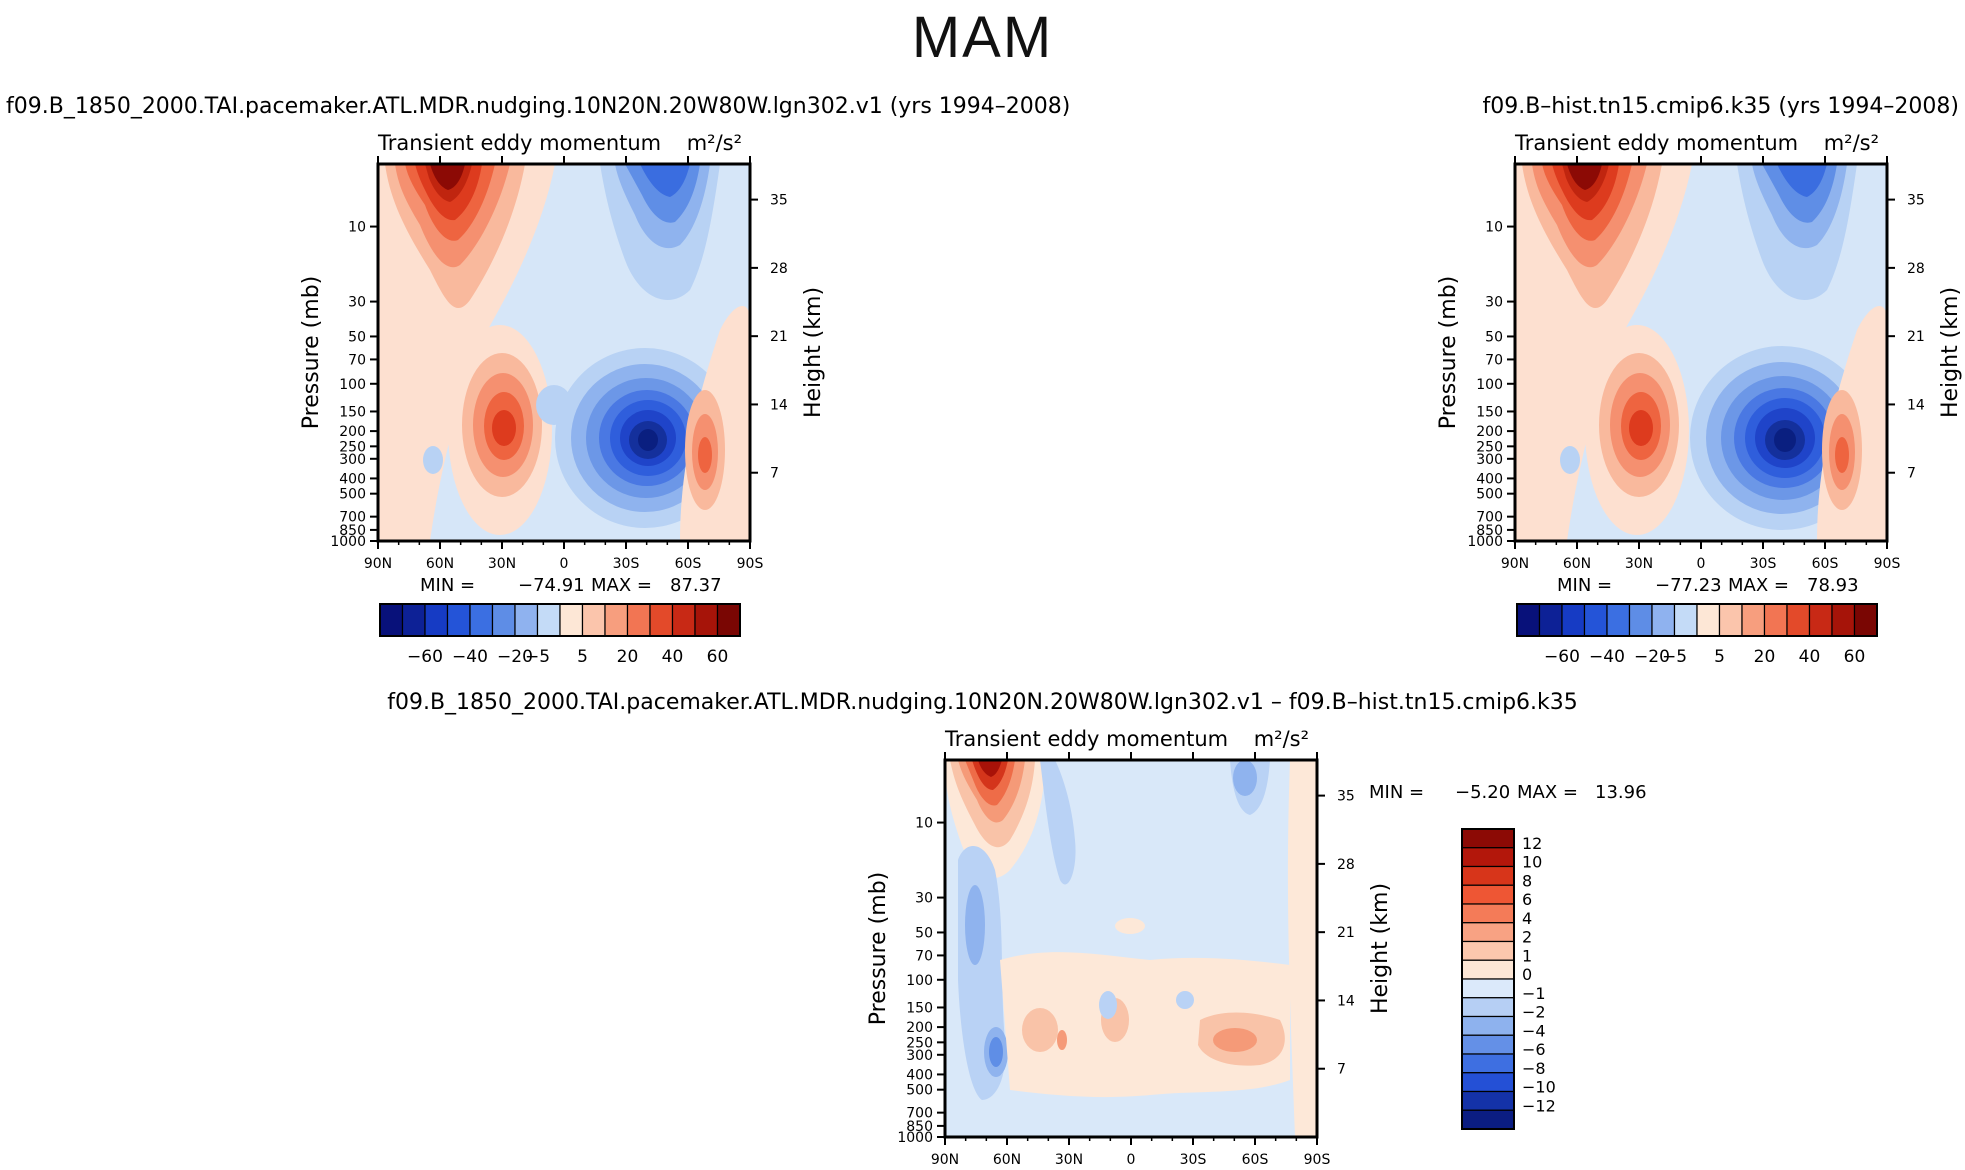 This screenshot has height=1170, width=1965. Describe the element at coordinates (1494, 228) in the screenshot. I see `panel-b-ptick-label: 10` at that location.